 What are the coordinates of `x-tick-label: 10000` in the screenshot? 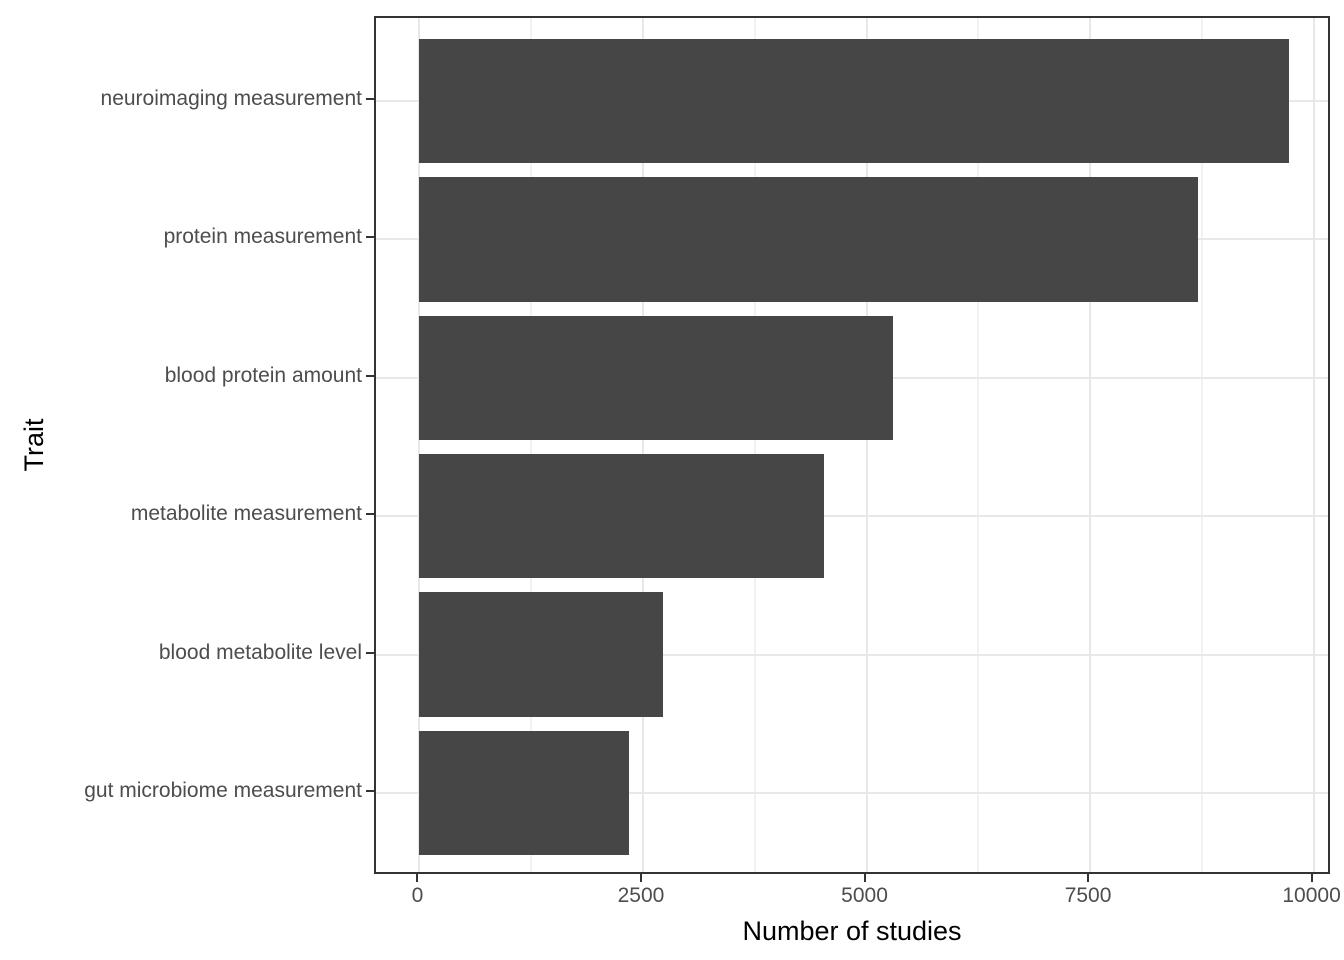 It's located at (1311, 895).